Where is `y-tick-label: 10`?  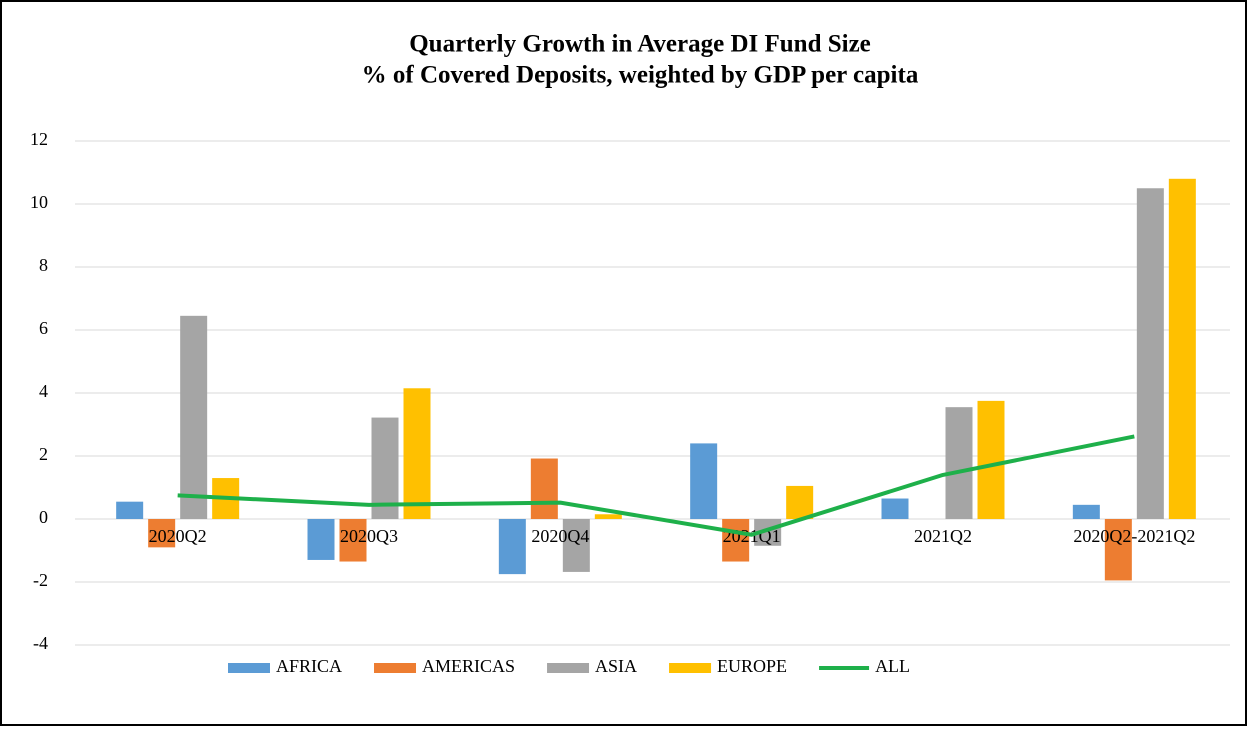 y-tick-label: 10 is located at coordinates (39, 202).